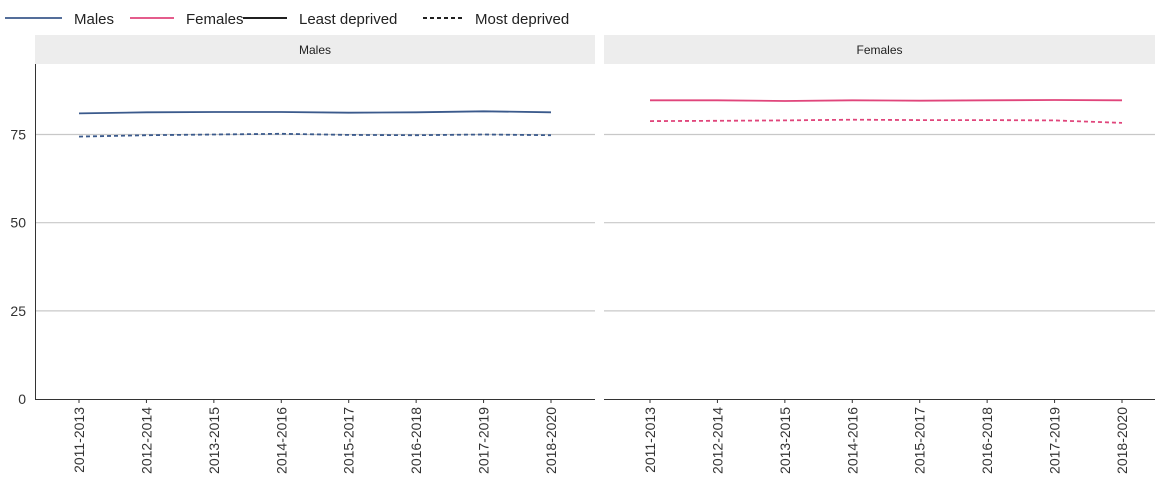 This screenshot has height=491, width=1155. What do you see at coordinates (215, 19) in the screenshot?
I see `legend-label: Females` at bounding box center [215, 19].